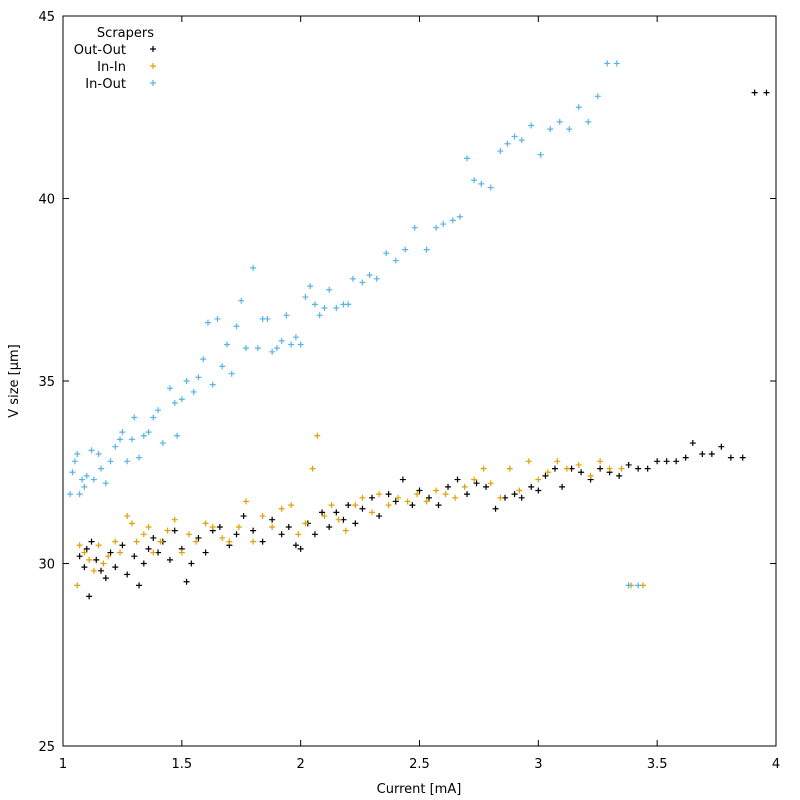  What do you see at coordinates (63, 394) in the screenshot?
I see `x-tick: 1` at bounding box center [63, 394].